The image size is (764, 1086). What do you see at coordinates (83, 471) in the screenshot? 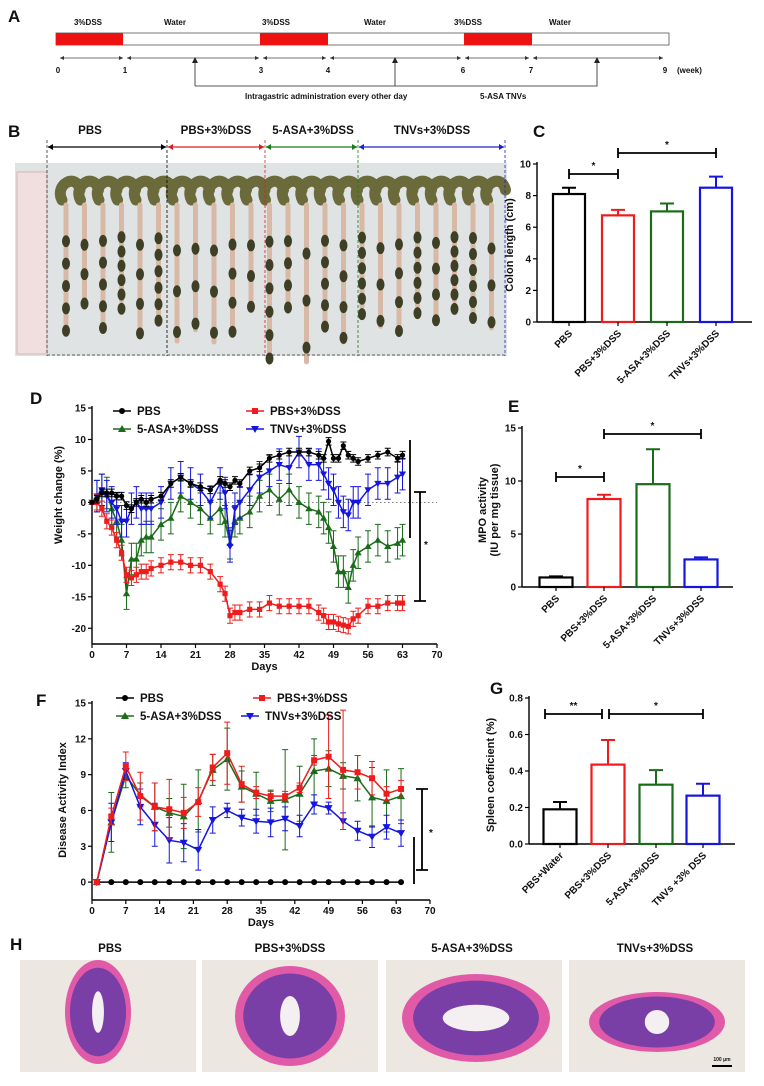
I see `y-tick-label: 5` at bounding box center [83, 471].